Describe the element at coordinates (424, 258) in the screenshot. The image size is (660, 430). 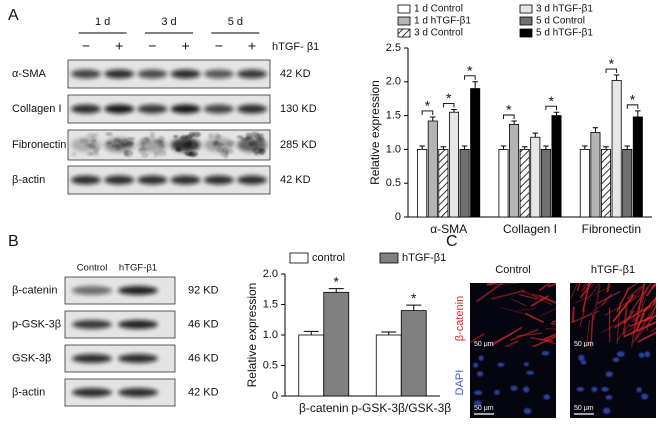
I see `legend-label: hTGF-β1` at that location.